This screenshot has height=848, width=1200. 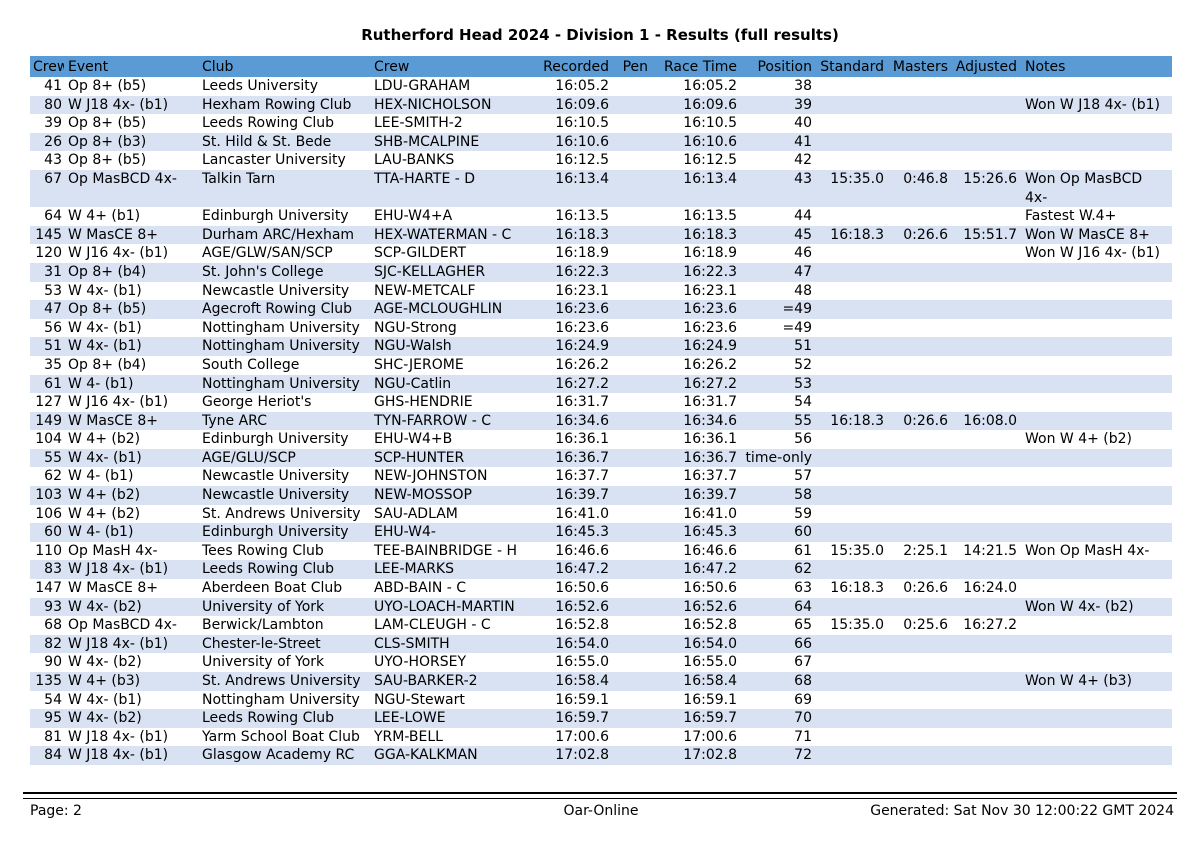 I want to click on cell-crew-name: SCP-HUNTER, so click(x=456, y=458).